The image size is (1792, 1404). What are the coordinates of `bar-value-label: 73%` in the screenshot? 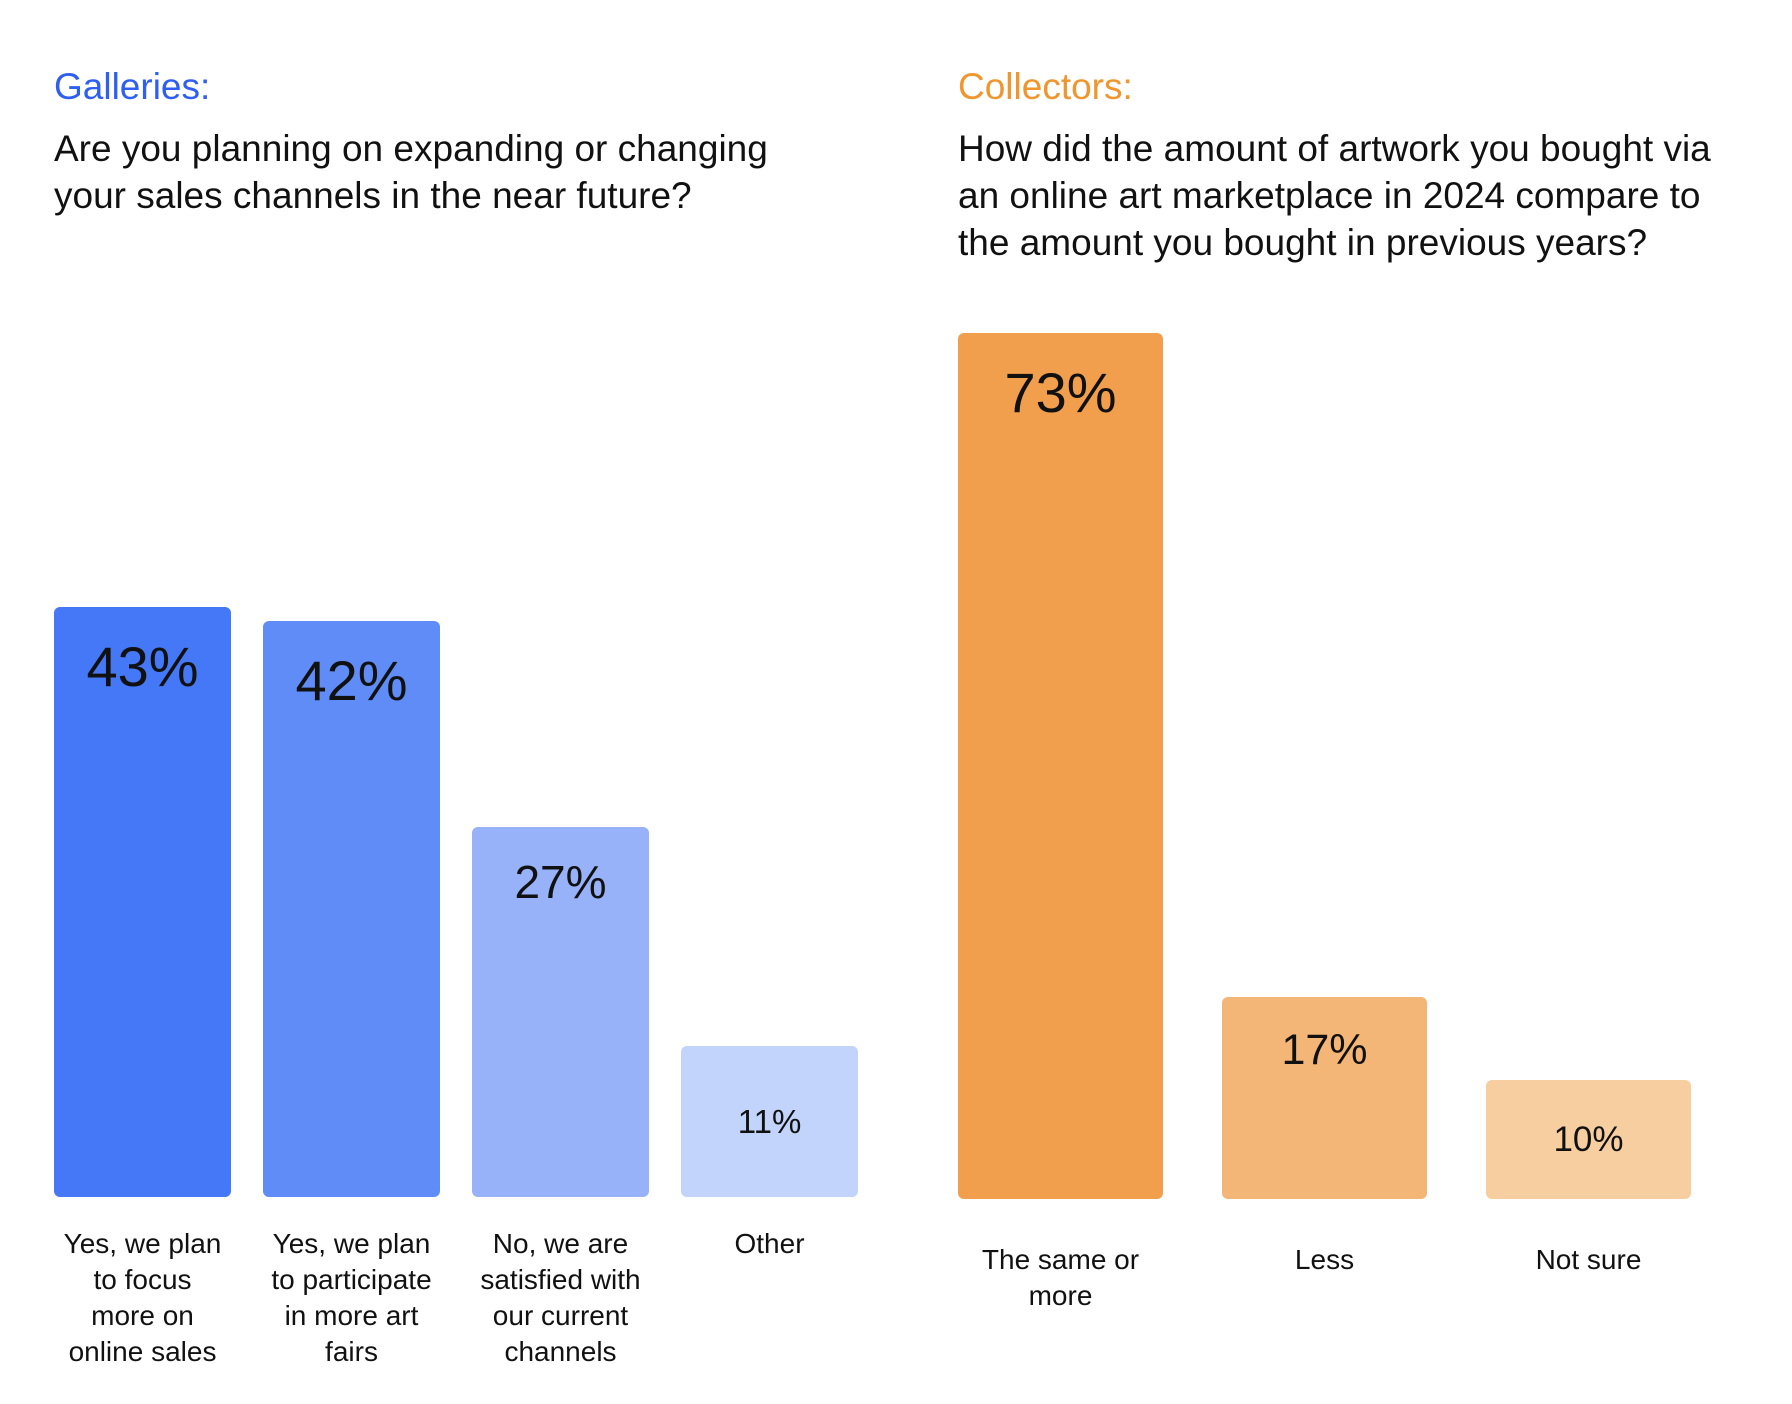 It's located at (1060, 392).